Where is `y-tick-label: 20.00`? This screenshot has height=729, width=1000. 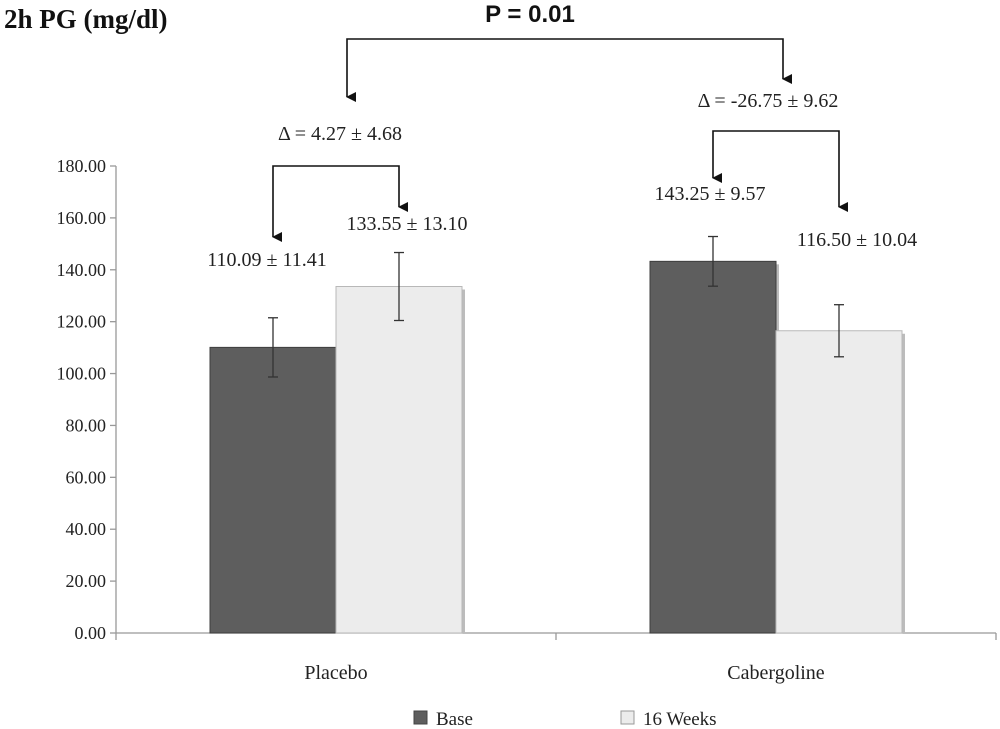 y-tick-label: 20.00 is located at coordinates (86, 581).